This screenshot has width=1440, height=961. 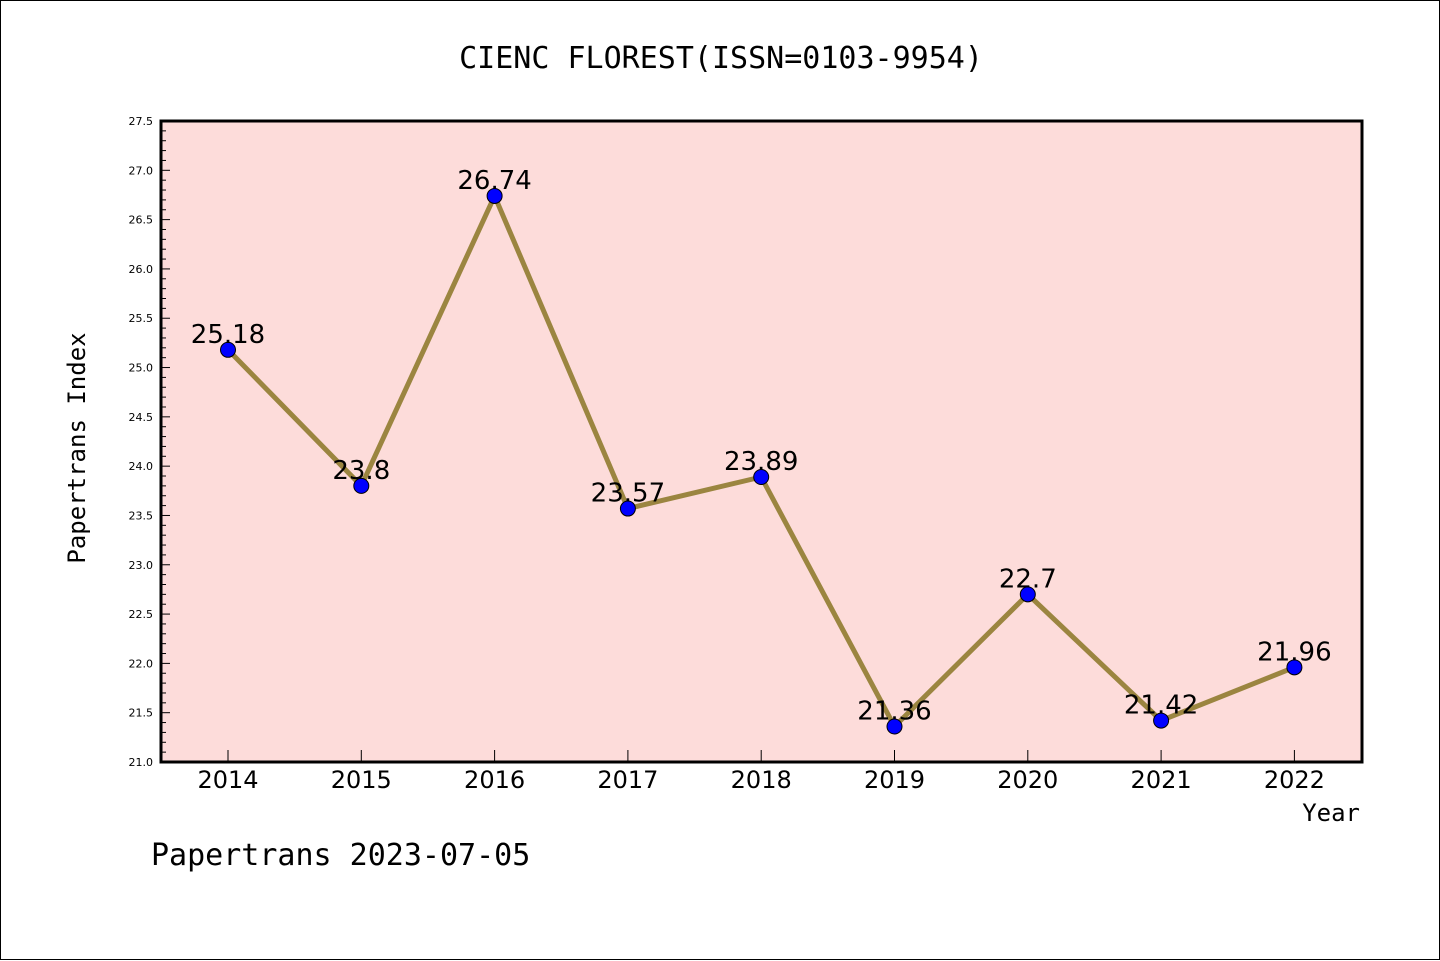 What do you see at coordinates (228, 335) in the screenshot?
I see `data-label: 25.18` at bounding box center [228, 335].